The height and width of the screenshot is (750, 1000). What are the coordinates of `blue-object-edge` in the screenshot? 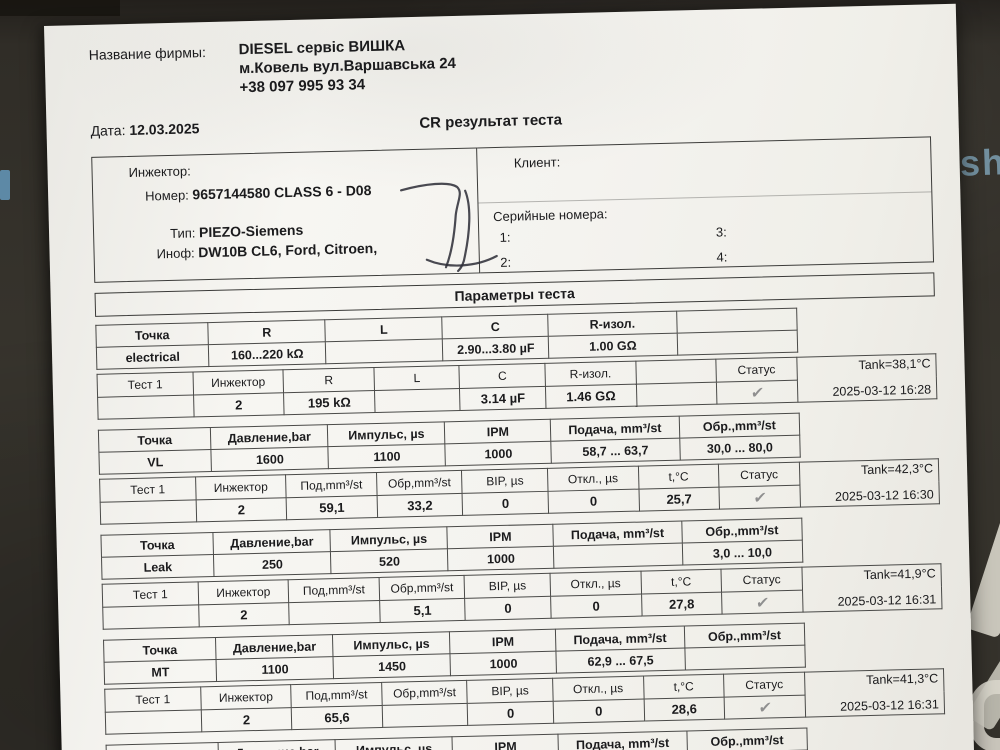 It's located at (5, 185).